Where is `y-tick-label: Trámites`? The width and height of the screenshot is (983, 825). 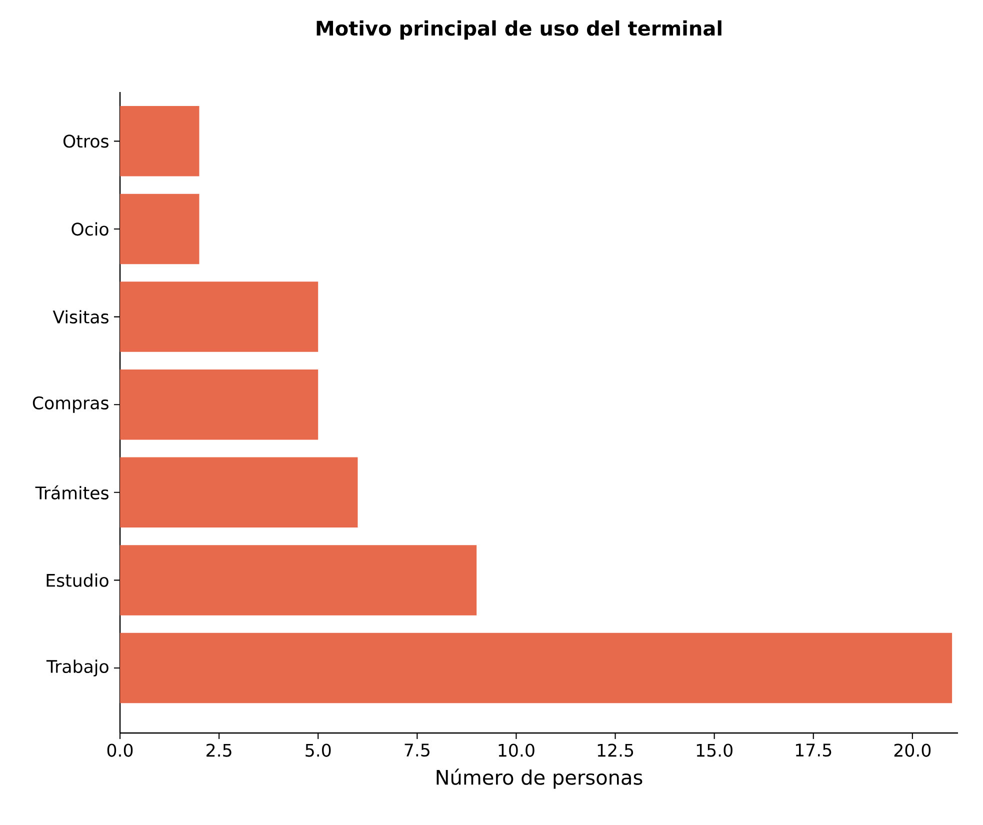 y-tick-label: Trámites is located at coordinates (71, 492).